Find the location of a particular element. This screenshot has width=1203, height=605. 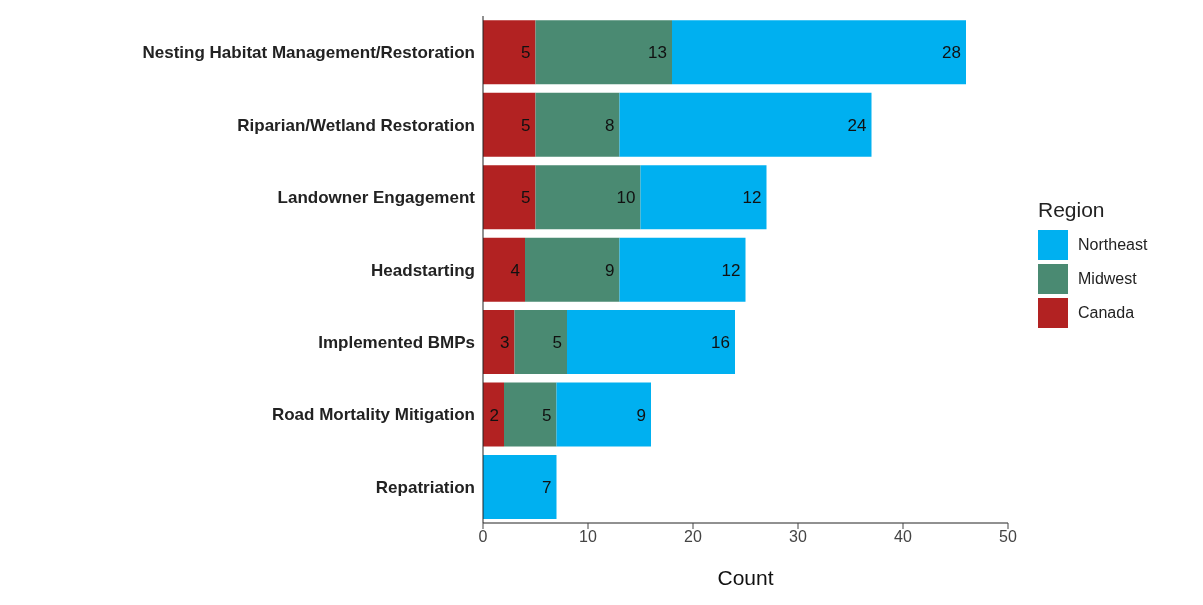

data-label: 13 is located at coordinates (657, 53).